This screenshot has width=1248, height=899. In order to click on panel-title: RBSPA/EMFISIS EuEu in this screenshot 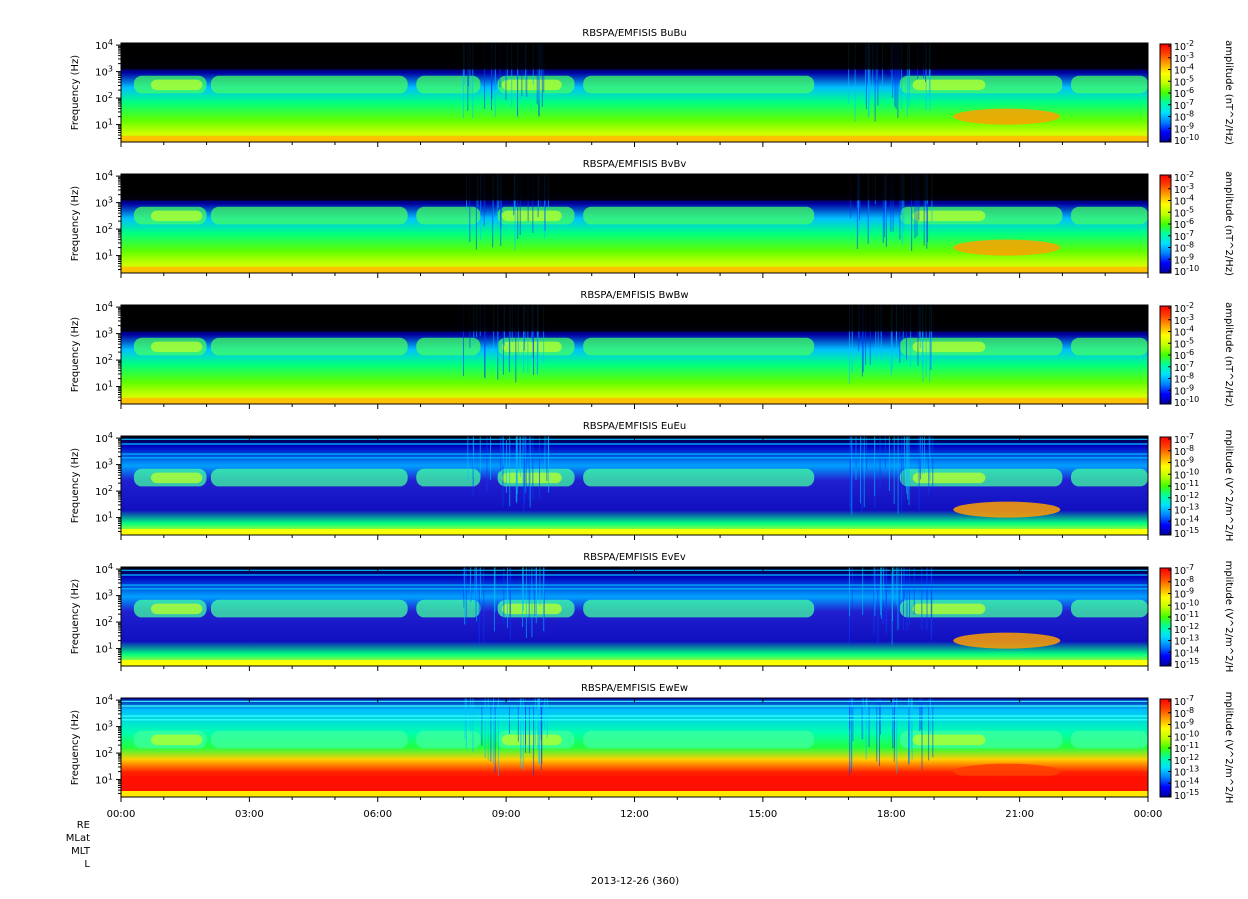, I will do `click(634, 426)`.